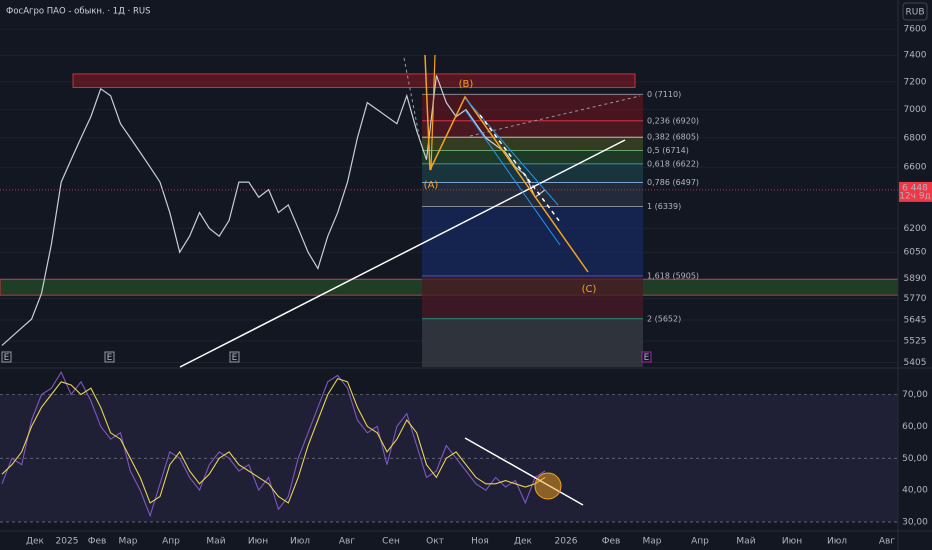  Describe the element at coordinates (435, 542) in the screenshot. I see `time-label: Окт` at that location.